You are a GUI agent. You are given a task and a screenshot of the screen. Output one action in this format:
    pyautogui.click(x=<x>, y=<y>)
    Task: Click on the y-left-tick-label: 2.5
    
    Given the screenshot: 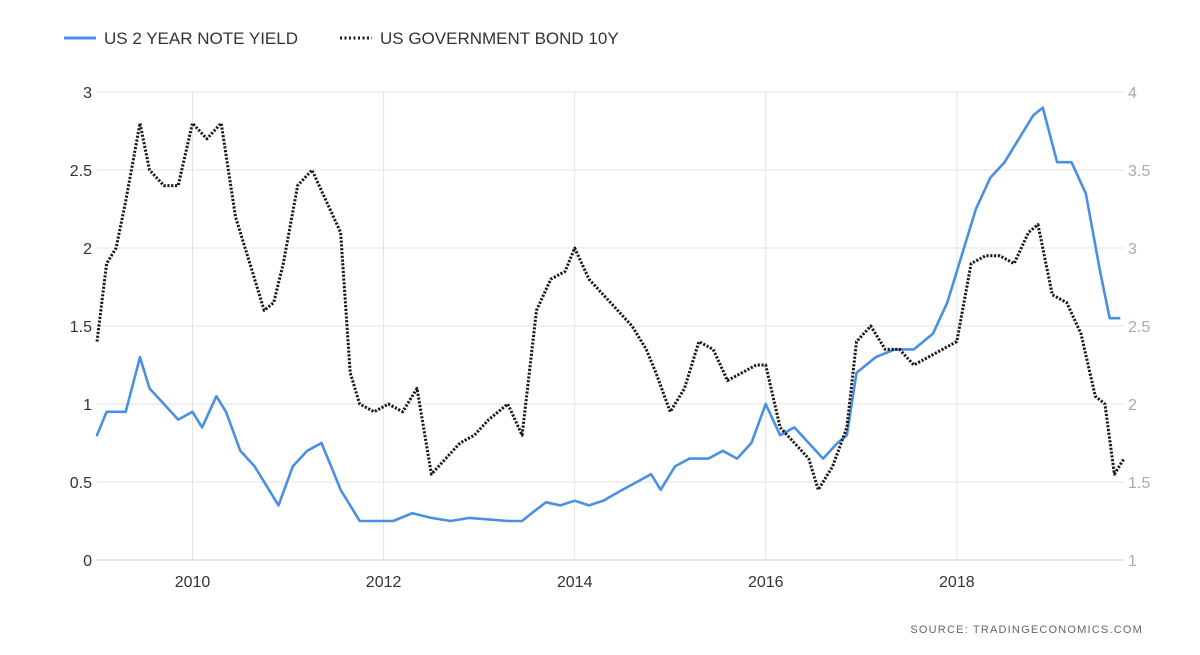 What is the action you would take?
    pyautogui.click(x=81, y=171)
    